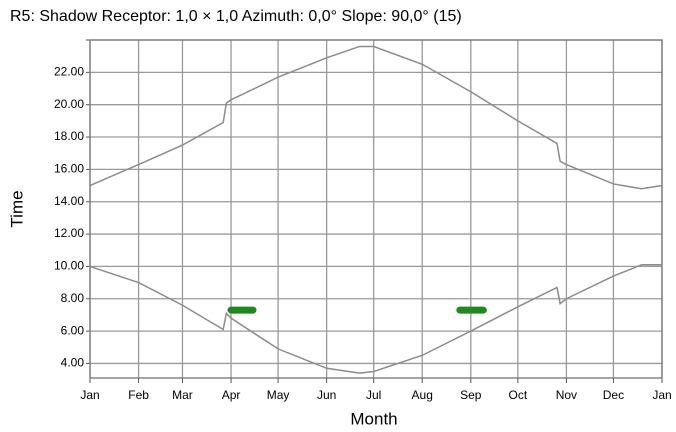  What do you see at coordinates (69, 72) in the screenshot?
I see `y-tick-label: 22.00` at bounding box center [69, 72].